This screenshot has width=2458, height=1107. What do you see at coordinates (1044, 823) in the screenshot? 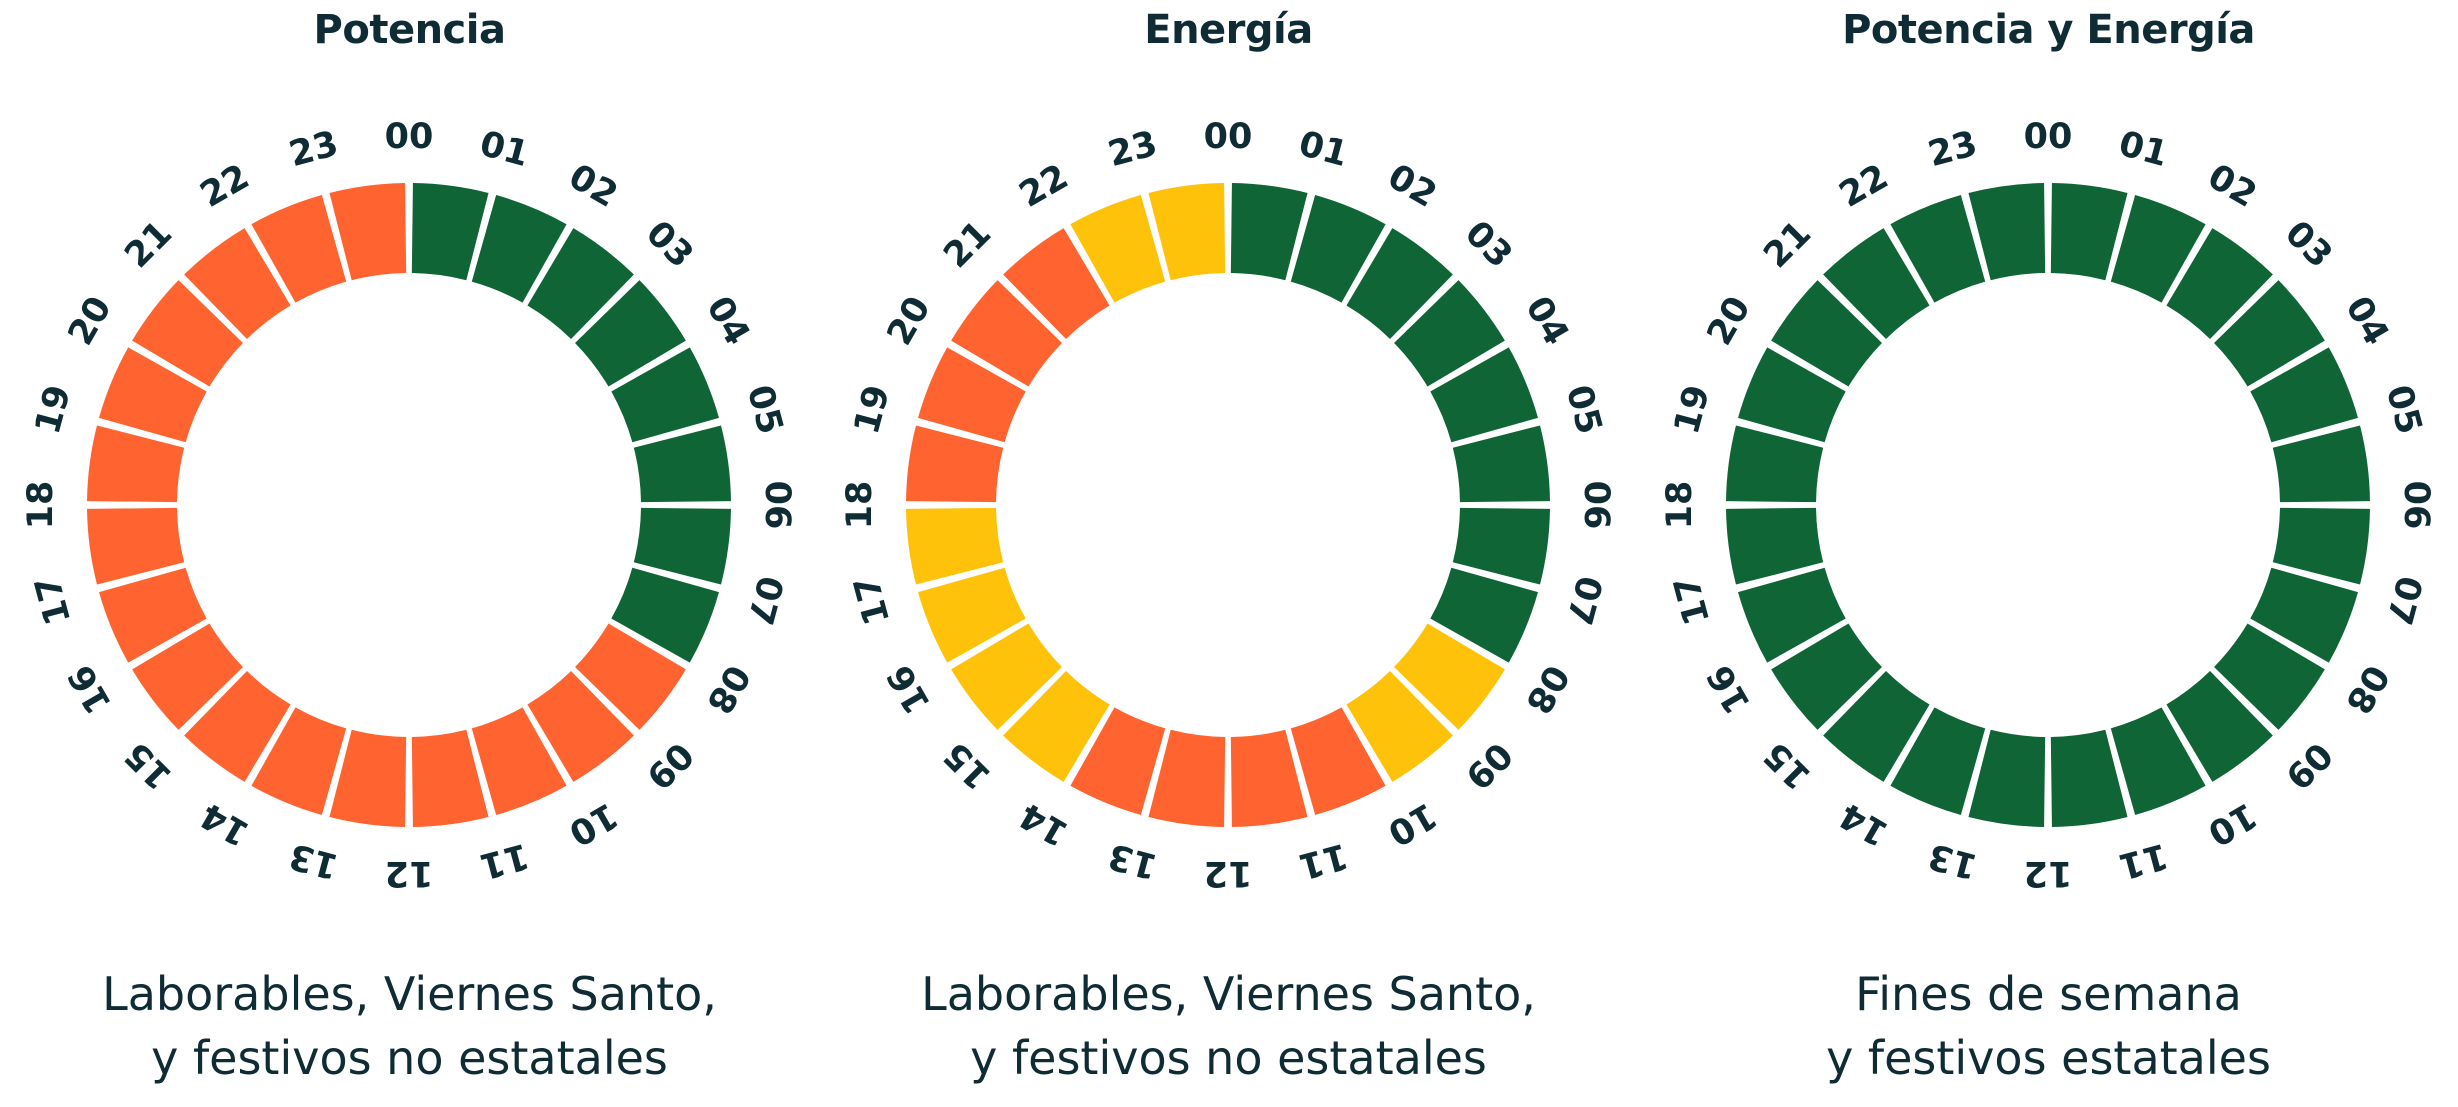
I see `hour-label-14: 14` at bounding box center [1044, 823].